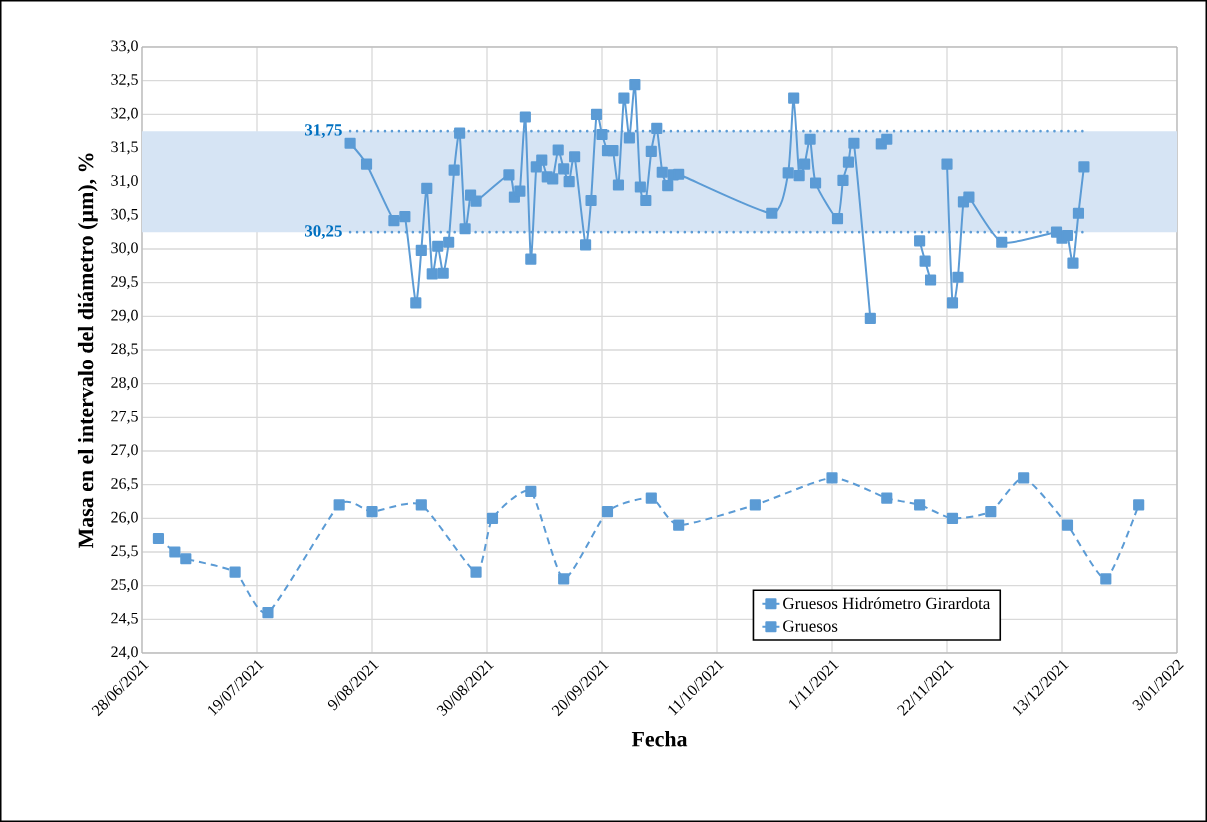  I want to click on y-tick-label: 31,5, so click(124, 148).